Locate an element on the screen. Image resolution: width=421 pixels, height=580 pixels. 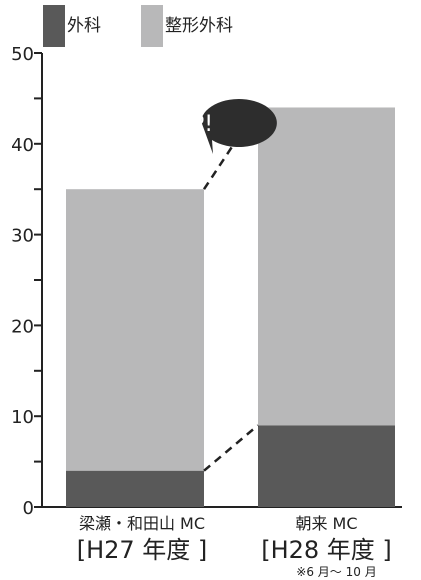
y-tick-label: 50 is located at coordinates (22, 54).